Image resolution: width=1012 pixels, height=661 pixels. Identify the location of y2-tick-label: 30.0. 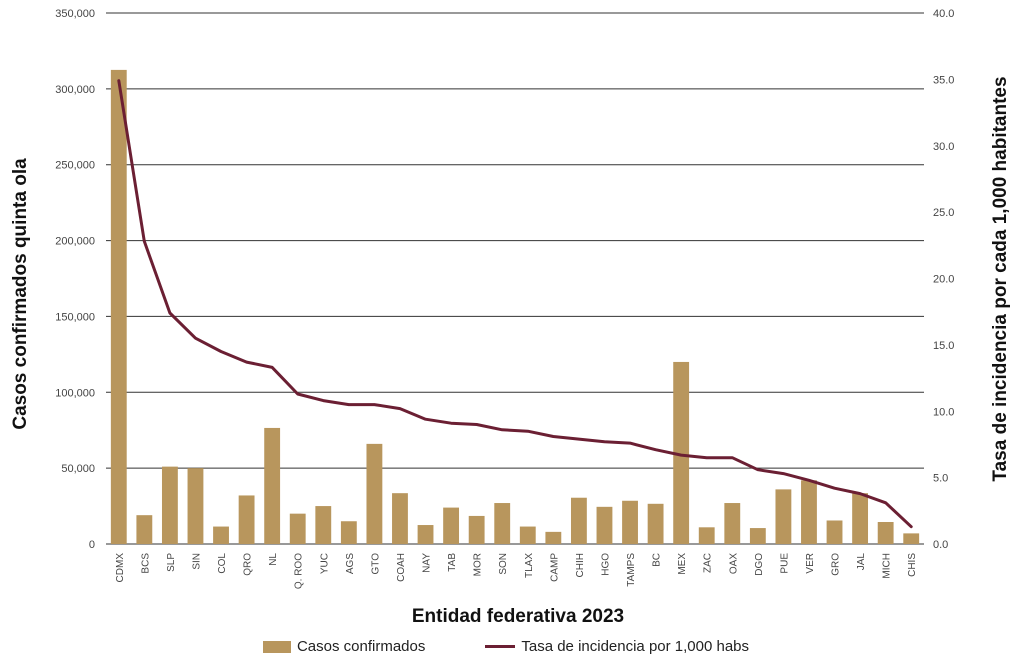
(943, 147).